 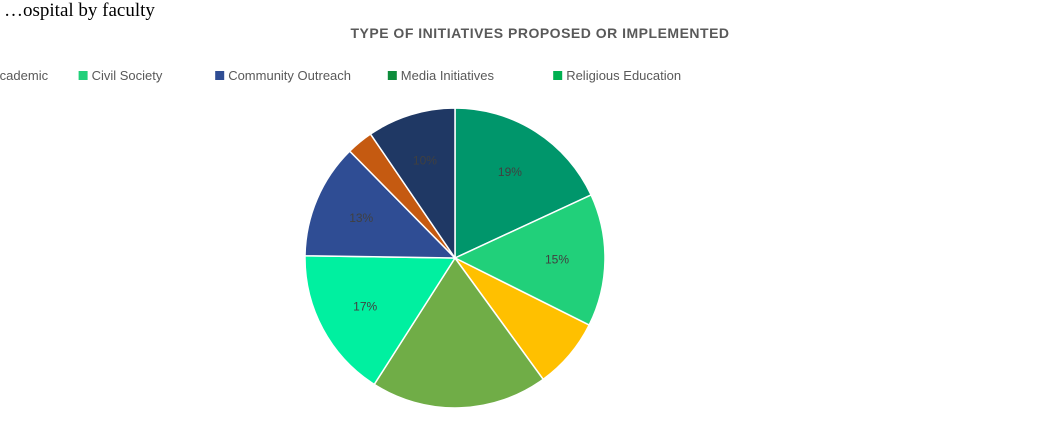 What do you see at coordinates (79, 10) in the screenshot?
I see `page-top-text: …ospital by faculty` at bounding box center [79, 10].